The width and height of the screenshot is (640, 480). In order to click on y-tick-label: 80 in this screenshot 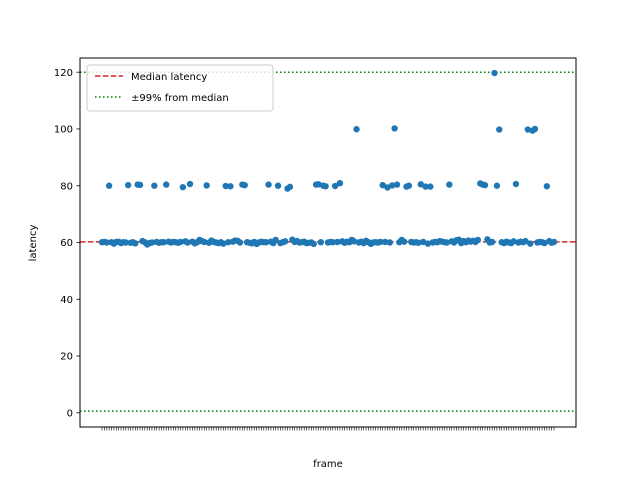, I will do `click(66, 186)`.